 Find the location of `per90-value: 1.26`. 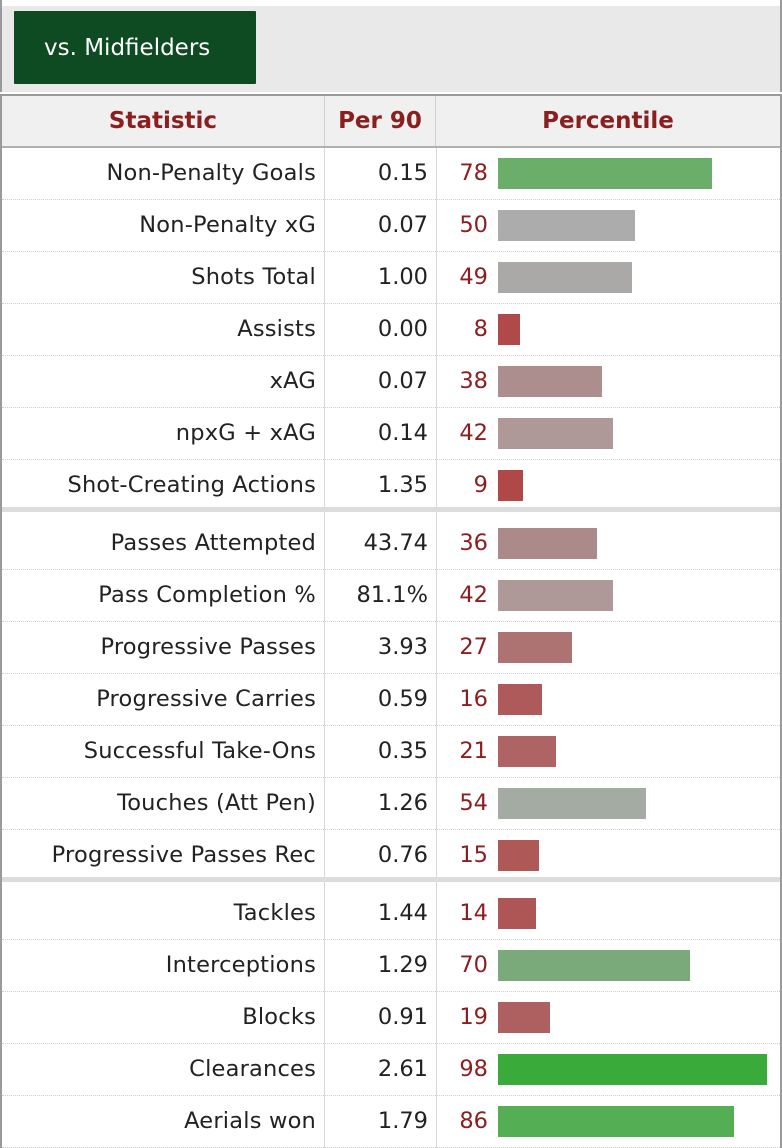

per90-value: 1.26 is located at coordinates (402, 803).